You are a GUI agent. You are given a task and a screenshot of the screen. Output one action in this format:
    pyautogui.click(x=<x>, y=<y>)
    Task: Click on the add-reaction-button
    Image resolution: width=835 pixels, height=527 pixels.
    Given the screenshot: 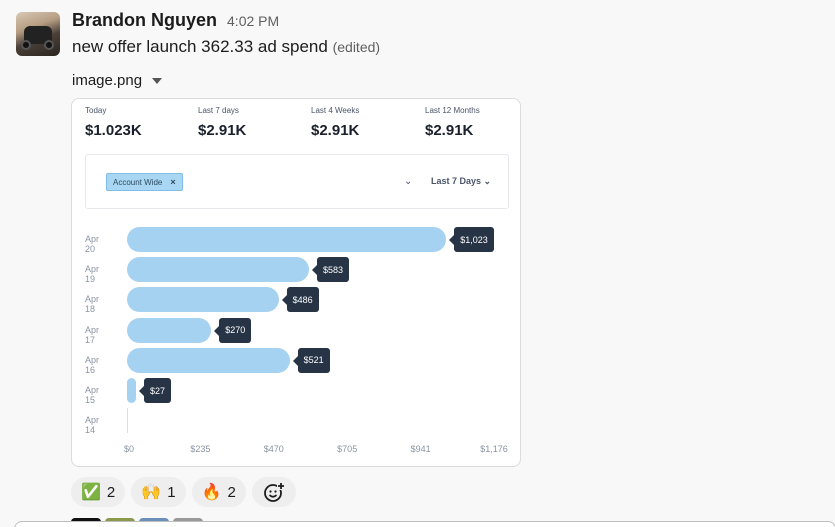 What is the action you would take?
    pyautogui.click(x=273, y=492)
    